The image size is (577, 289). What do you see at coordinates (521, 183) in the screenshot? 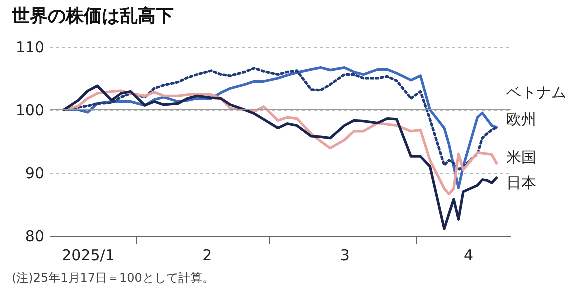
I see `series-label: 日本` at bounding box center [521, 183].